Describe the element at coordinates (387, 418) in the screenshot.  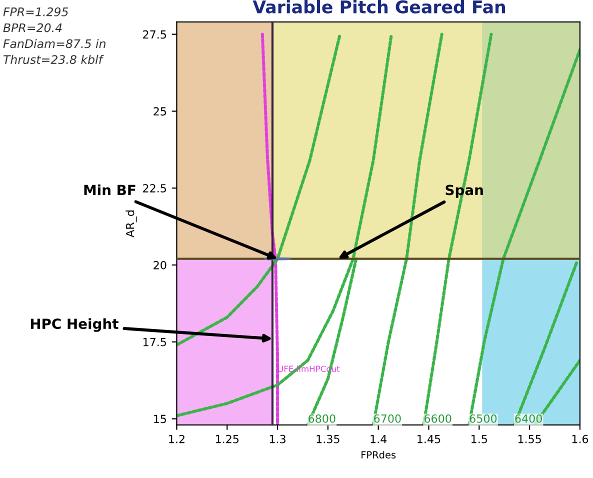
I see `annotation: 6700` at that location.